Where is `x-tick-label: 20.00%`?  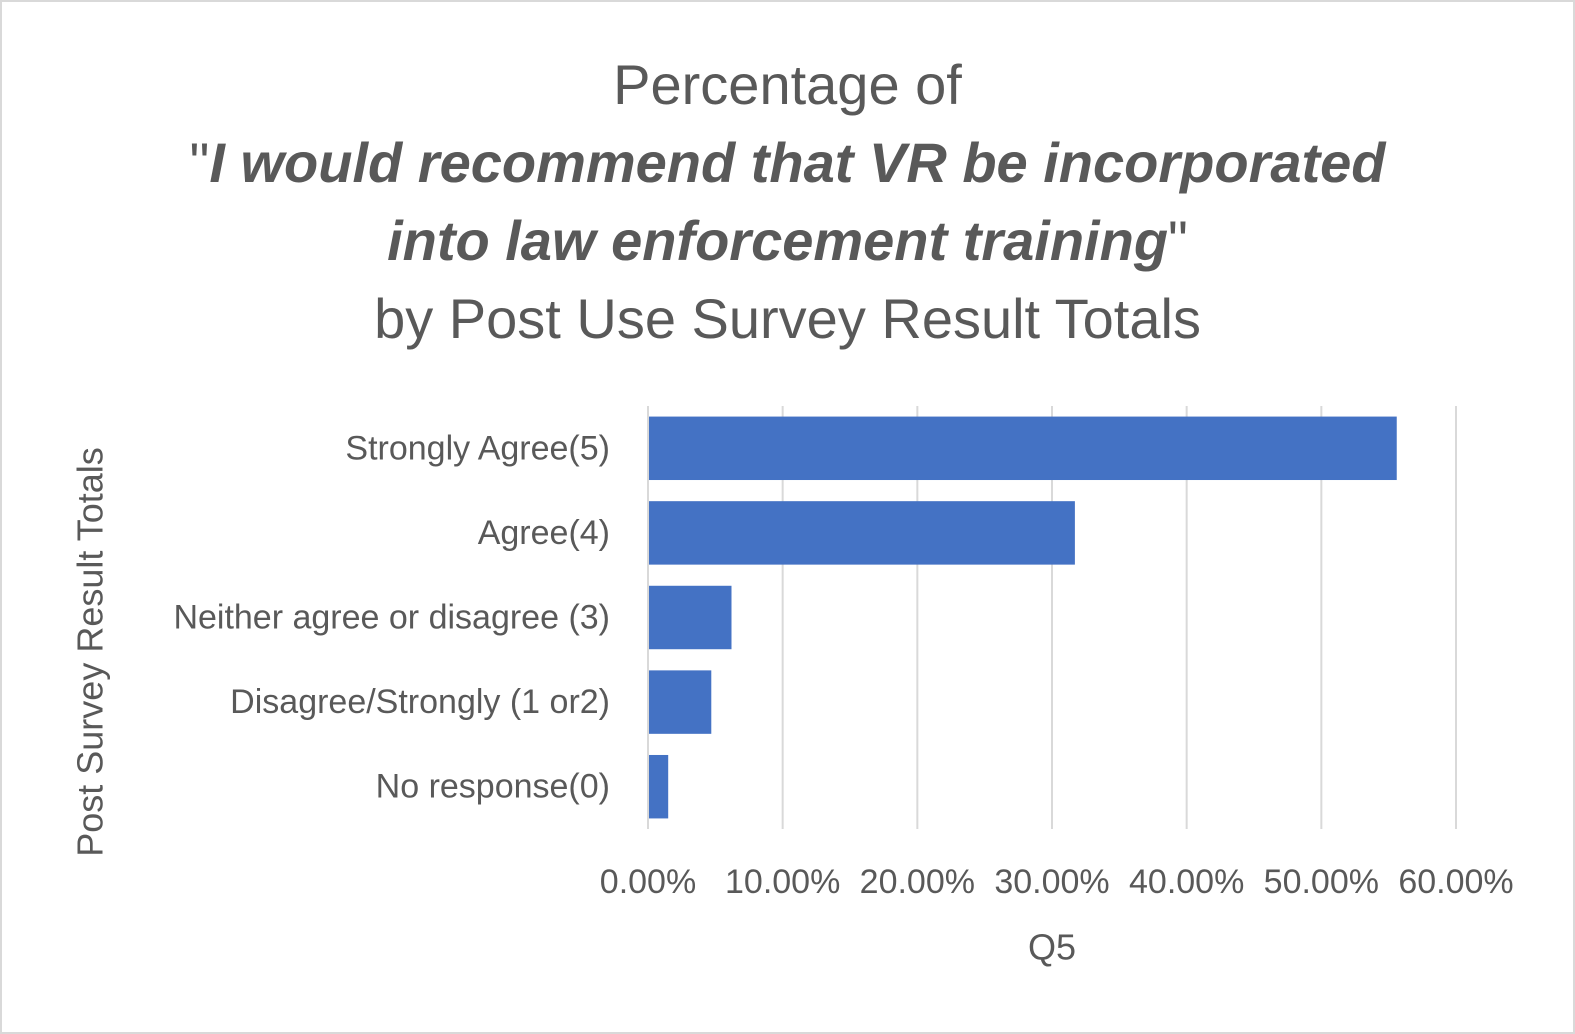
x-tick-label: 20.00% is located at coordinates (917, 882).